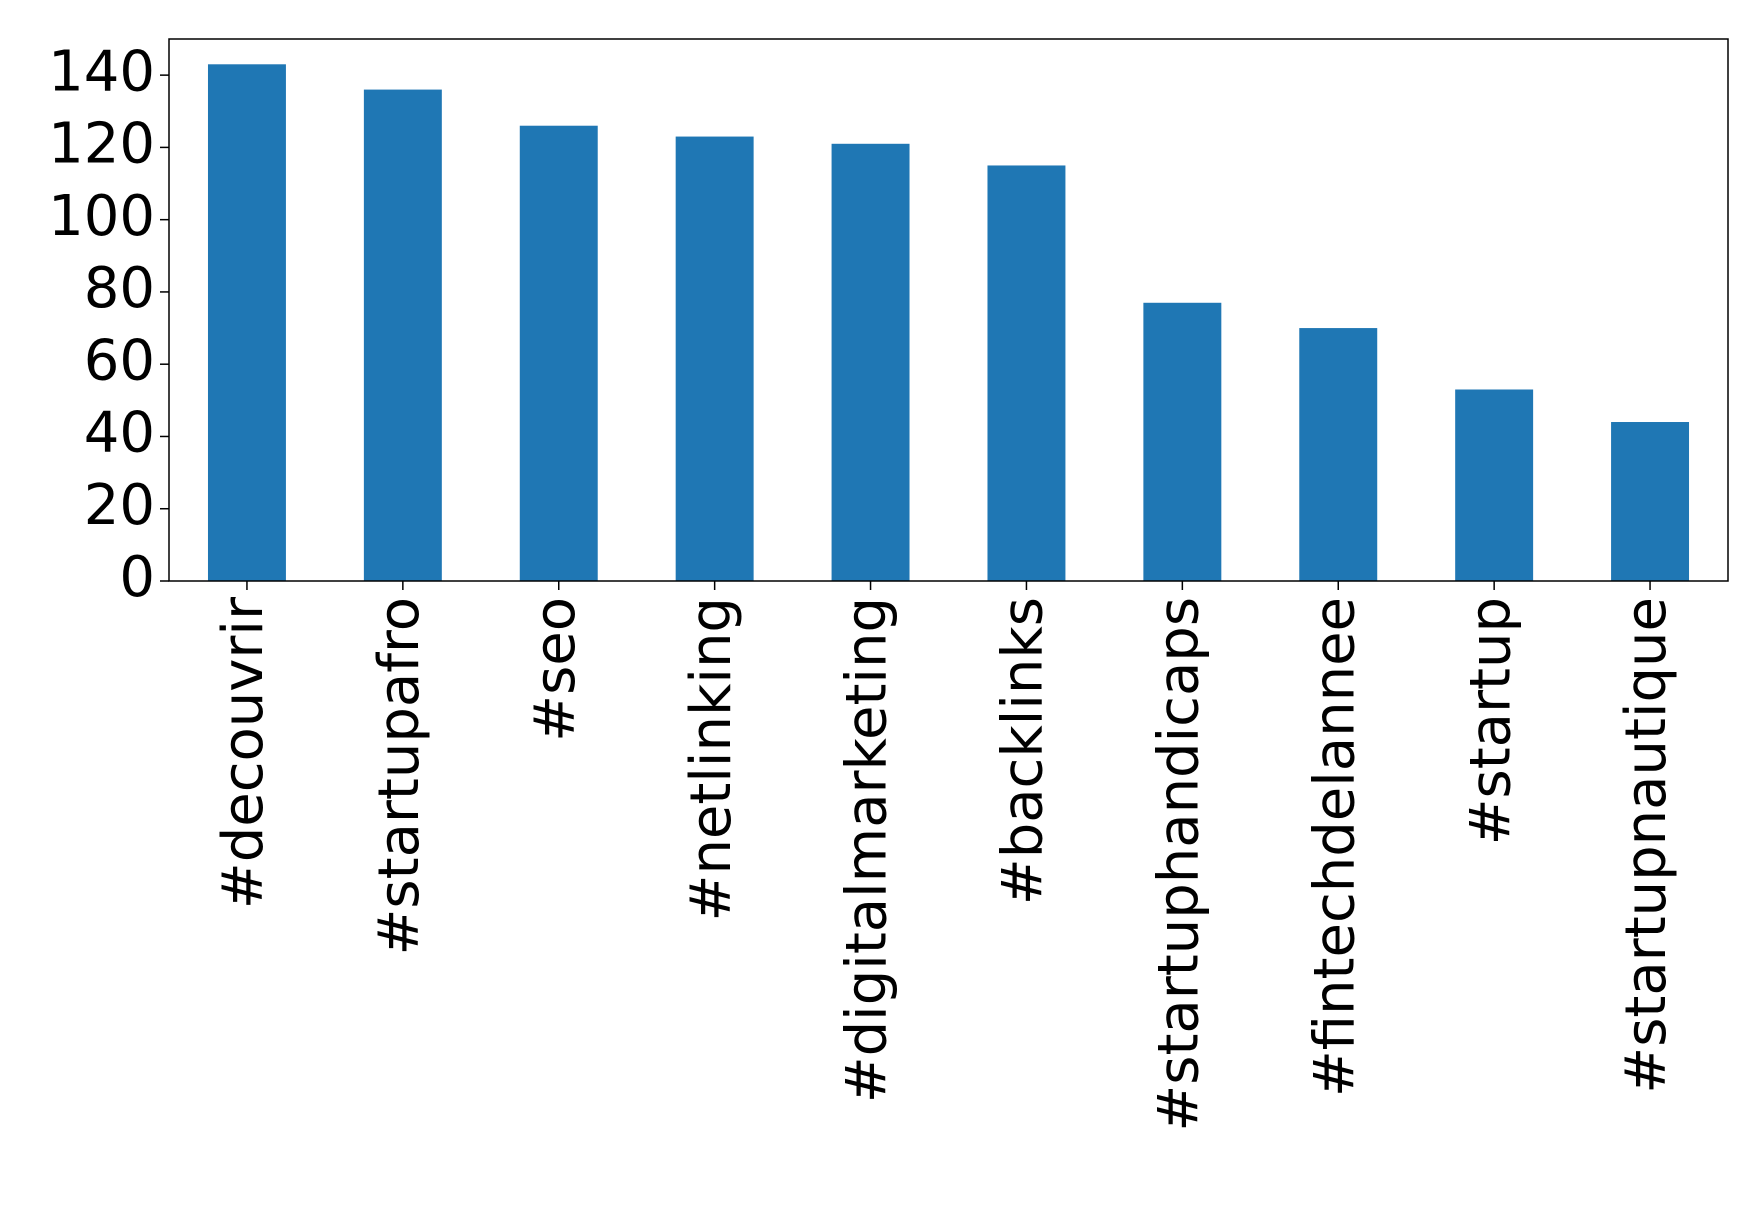 The width and height of the screenshot is (1758, 1224). What do you see at coordinates (101, 144) in the screenshot?
I see `y-tick-label: 120` at bounding box center [101, 144].